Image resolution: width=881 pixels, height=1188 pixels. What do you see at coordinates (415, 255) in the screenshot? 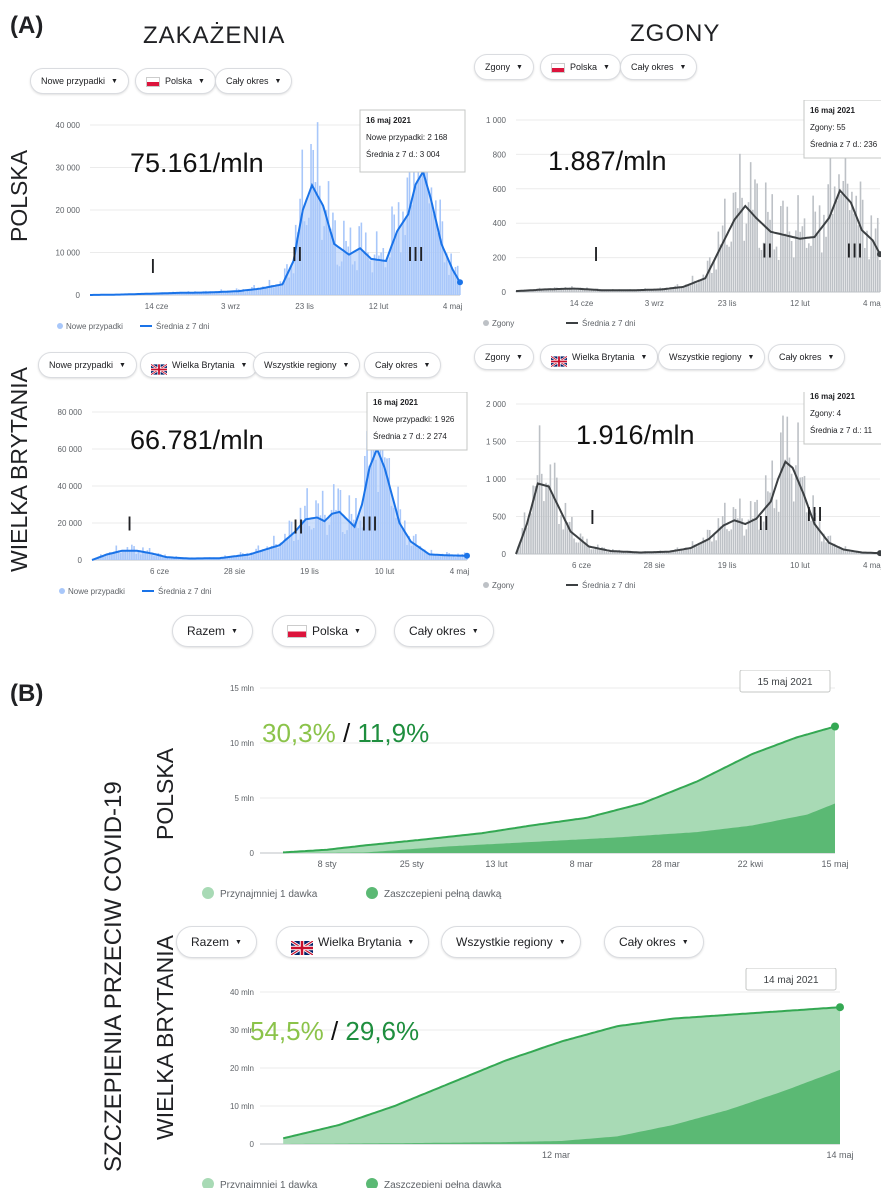
I see `wave-label-3: III` at bounding box center [415, 255].